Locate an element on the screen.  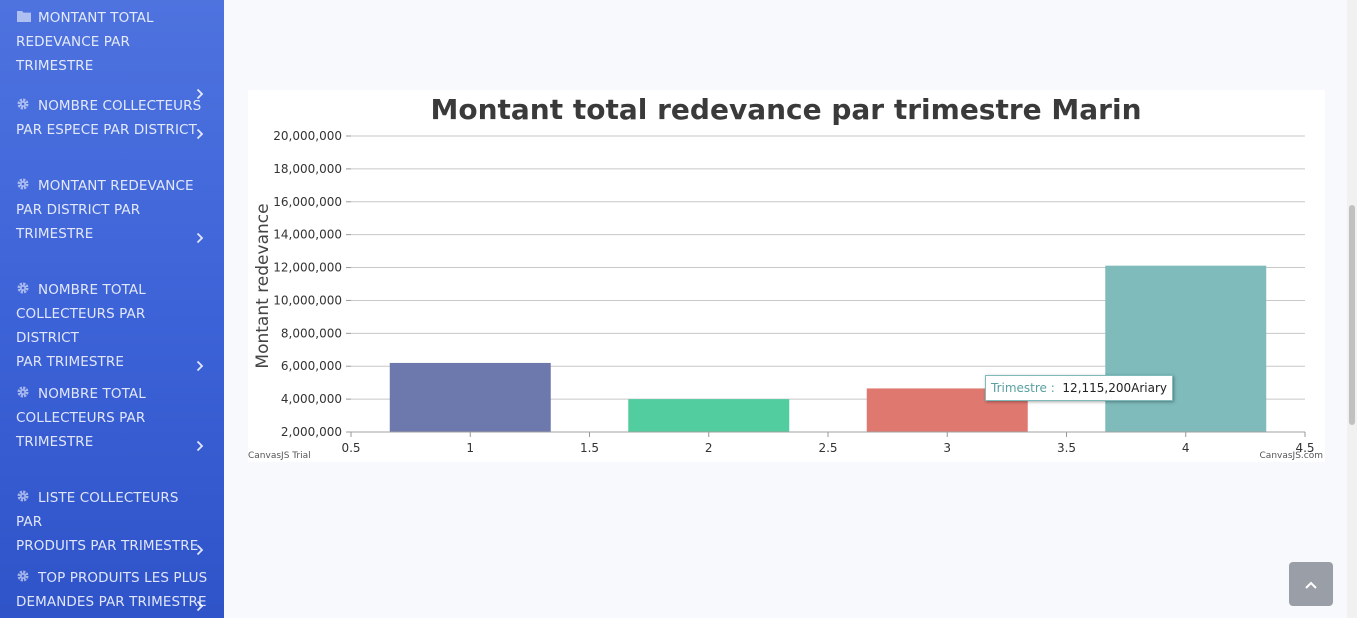
x-tick-label: 4.5 is located at coordinates (1304, 448).